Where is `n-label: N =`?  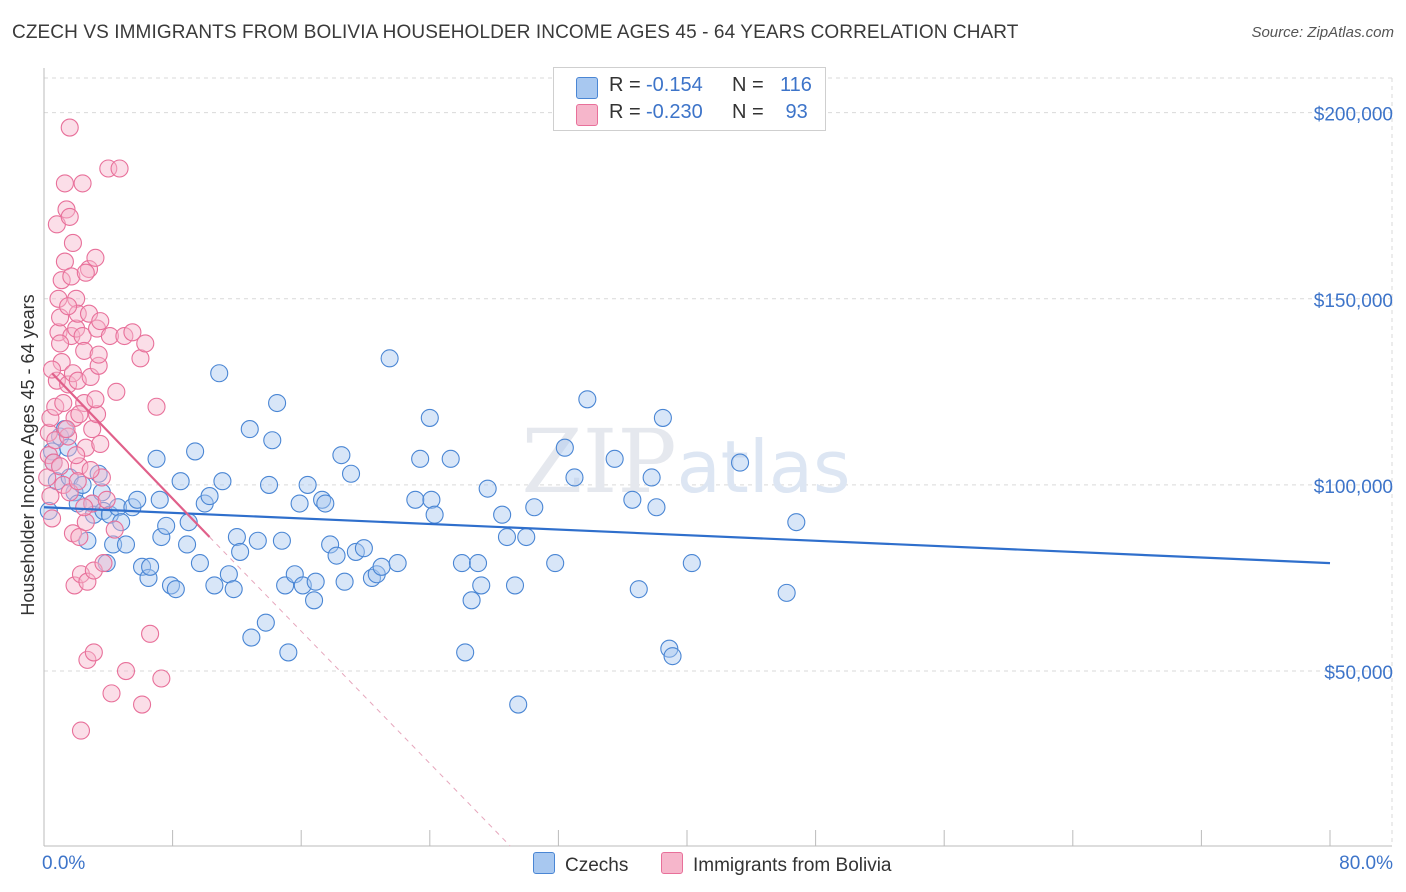
n-label: N = is located at coordinates (748, 85).